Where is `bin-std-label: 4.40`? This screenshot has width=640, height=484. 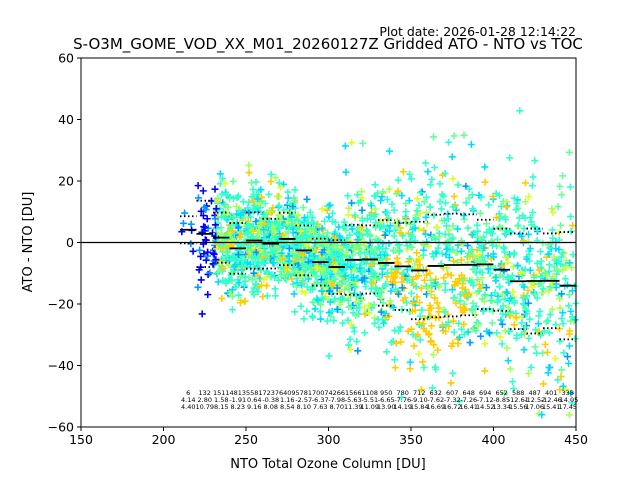 bin-std-label: 4.40 is located at coordinates (188, 407).